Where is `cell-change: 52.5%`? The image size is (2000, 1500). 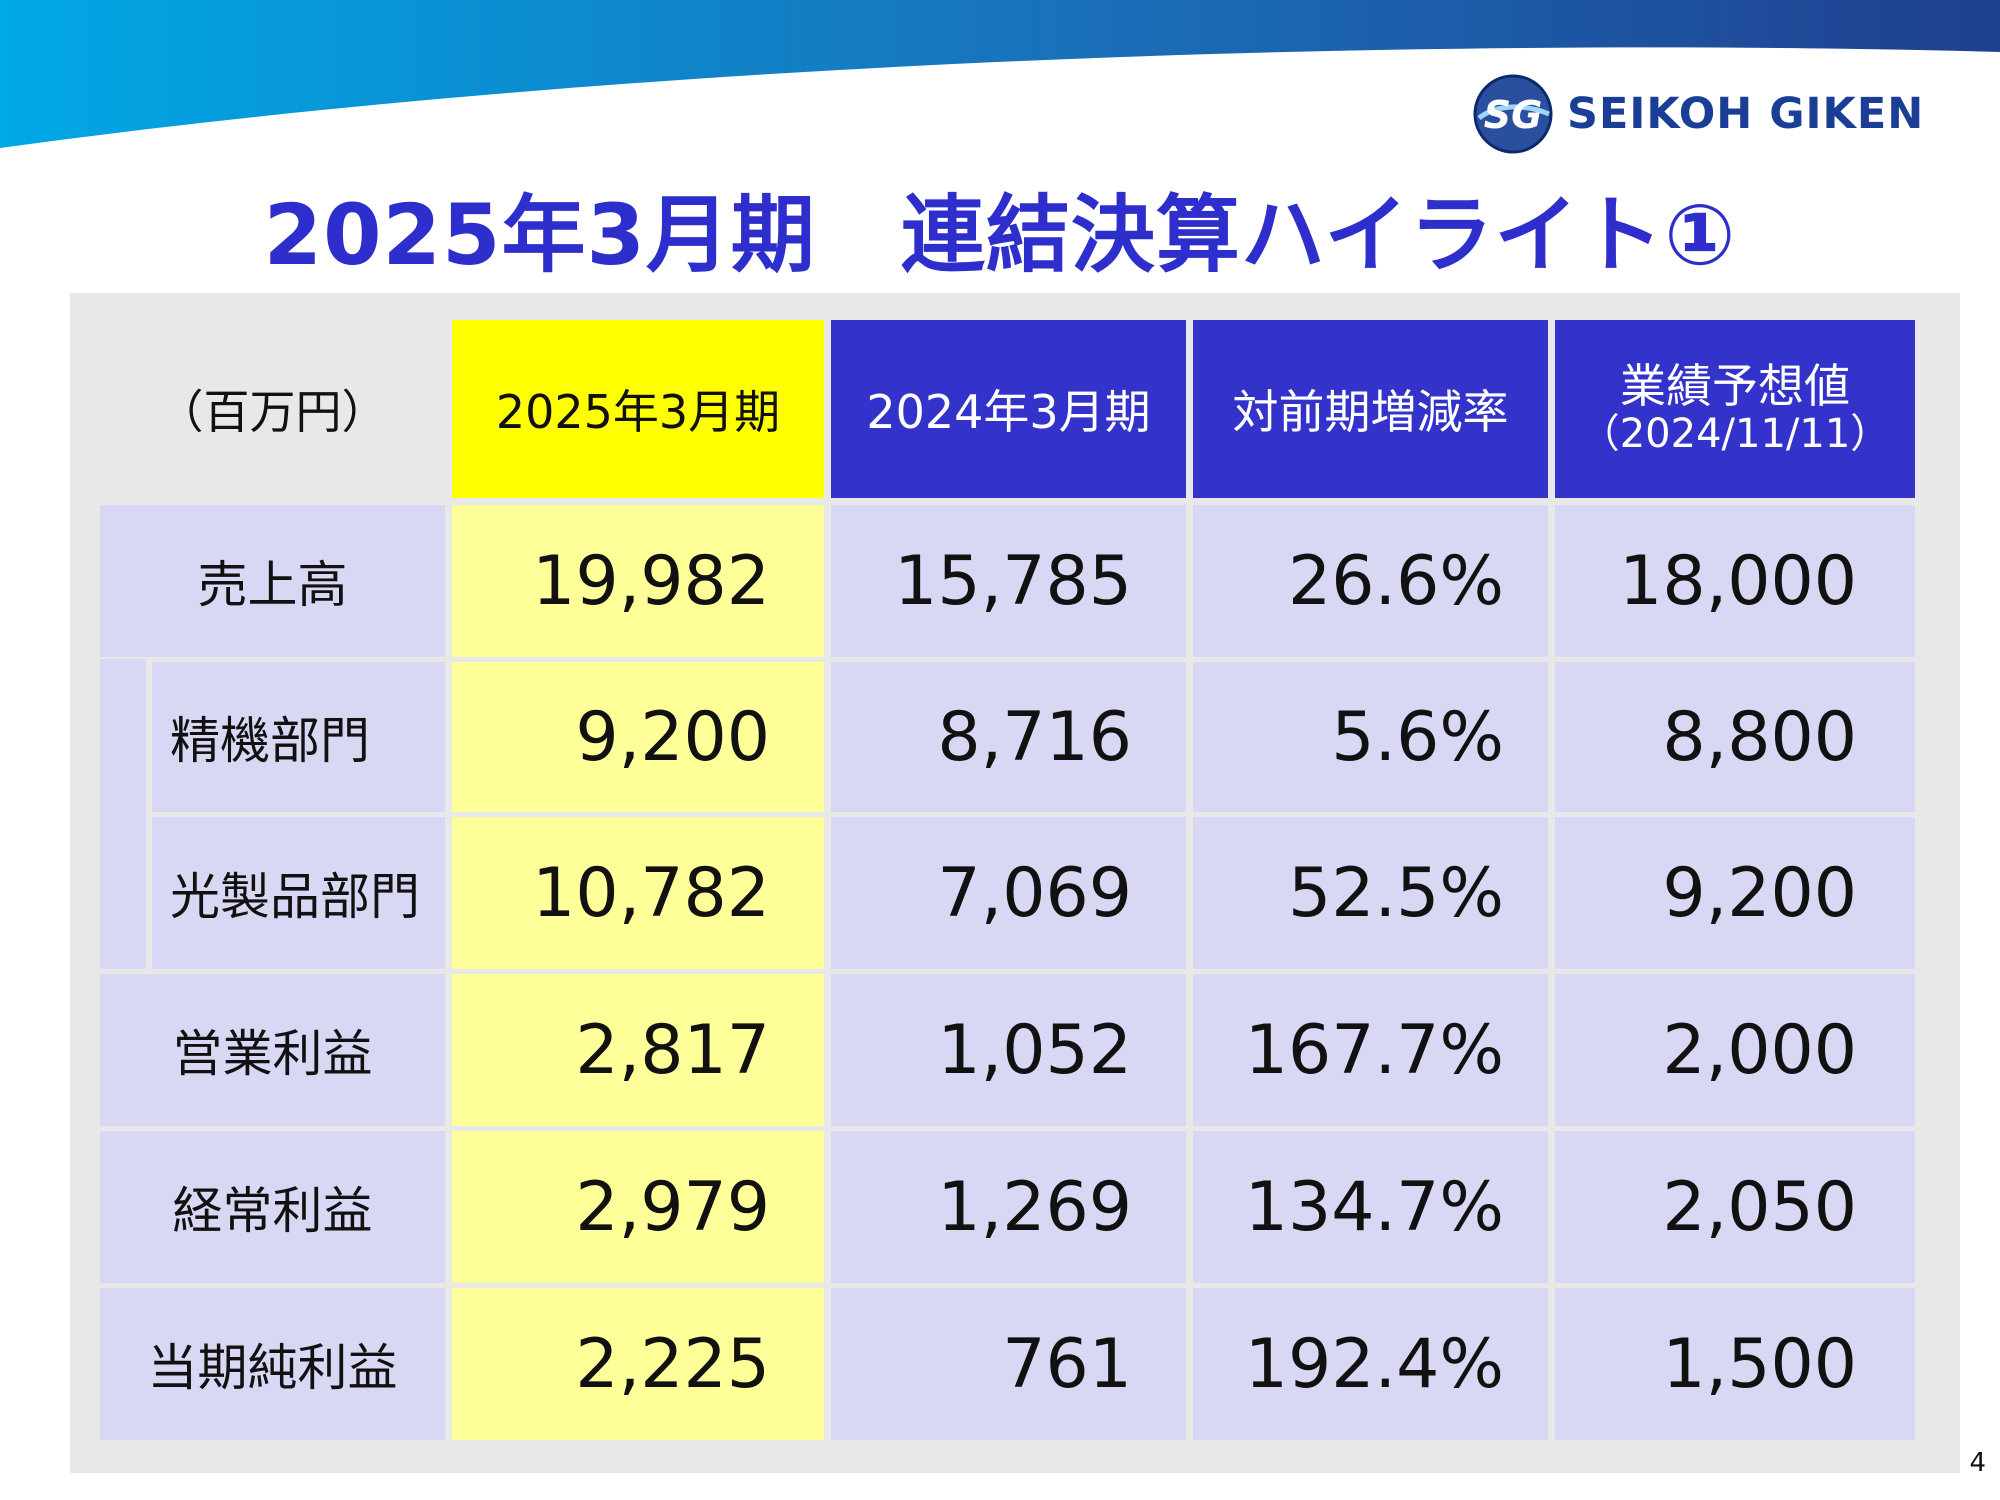
cell-change: 52.5% is located at coordinates (1370, 893).